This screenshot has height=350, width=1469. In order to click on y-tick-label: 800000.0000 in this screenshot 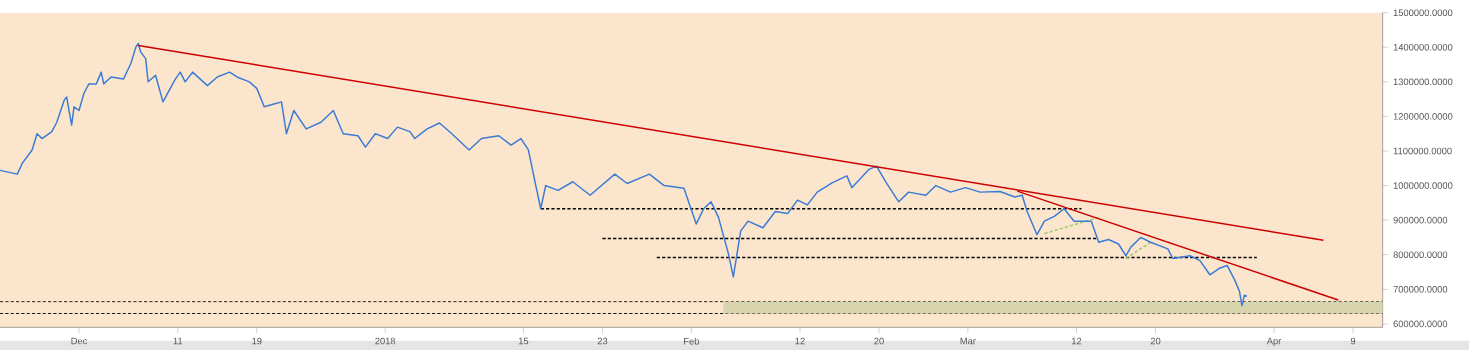, I will do `click(1420, 255)`.